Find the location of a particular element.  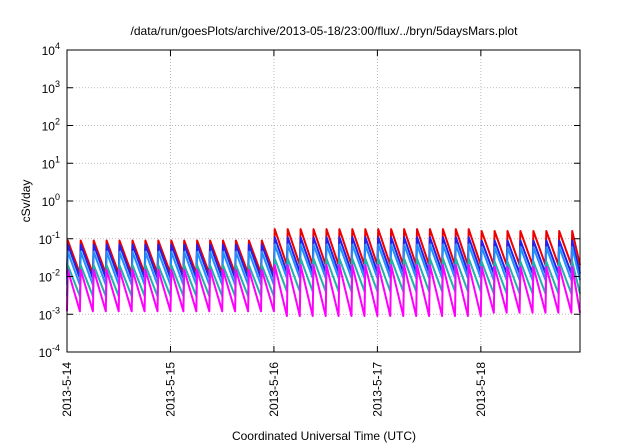

y-tick-label: 10³ is located at coordinates (51, 87).